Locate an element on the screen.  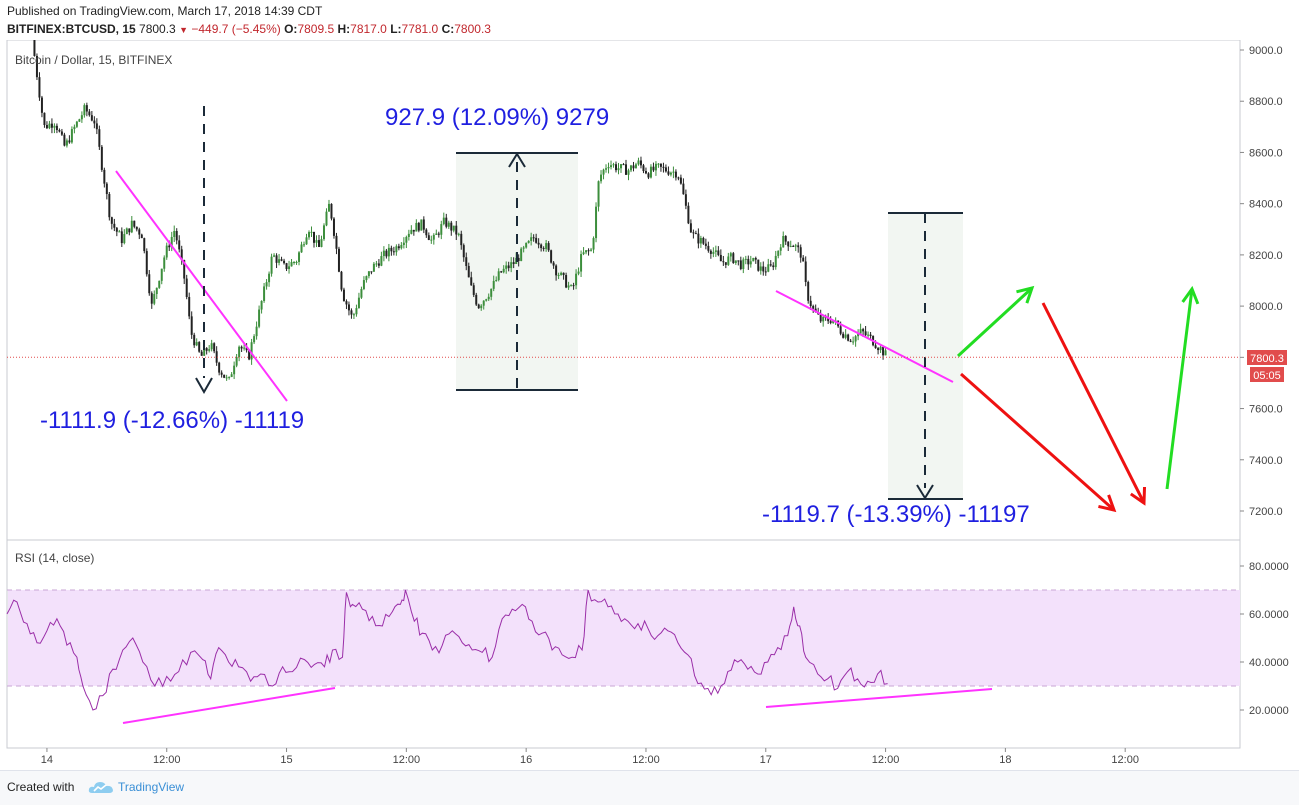
projection-arrow-green-2-head is located at coordinates (1190, 295).